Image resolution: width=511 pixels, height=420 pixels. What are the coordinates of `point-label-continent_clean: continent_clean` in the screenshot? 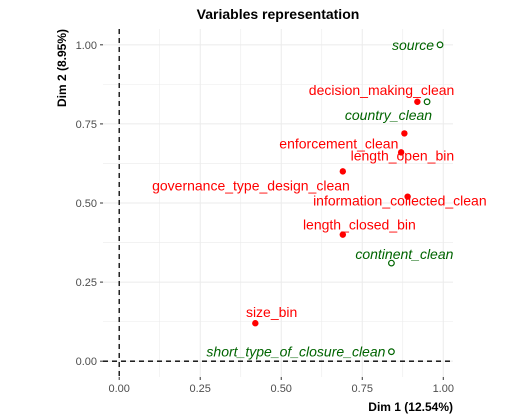 It's located at (404, 254).